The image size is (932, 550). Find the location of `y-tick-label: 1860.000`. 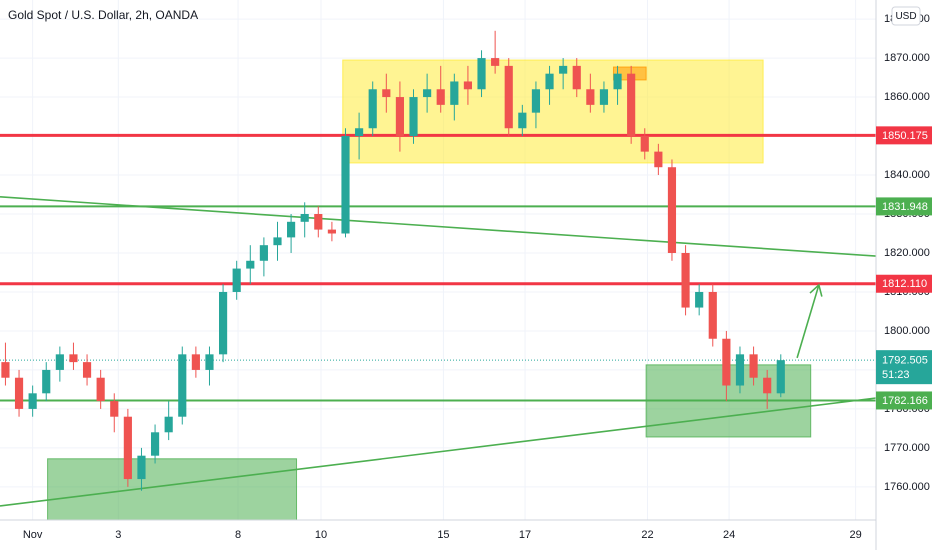

y-tick-label: 1860.000 is located at coordinates (907, 97).